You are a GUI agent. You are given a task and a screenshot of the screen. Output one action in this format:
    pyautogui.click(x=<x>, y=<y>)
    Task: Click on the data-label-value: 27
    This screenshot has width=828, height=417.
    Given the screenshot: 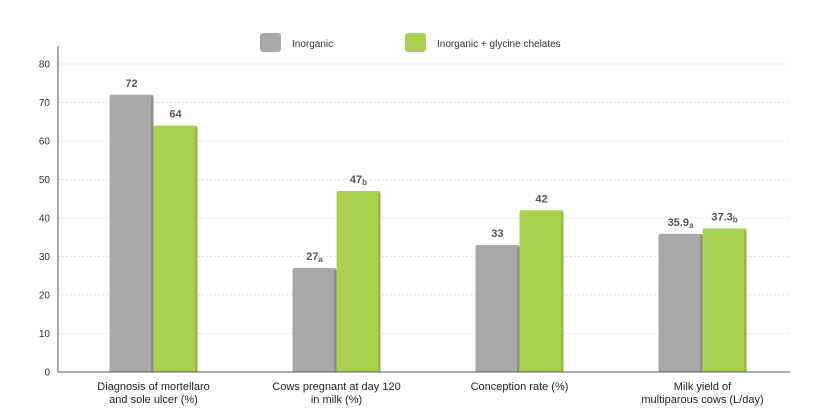 What is the action you would take?
    pyautogui.click(x=312, y=257)
    